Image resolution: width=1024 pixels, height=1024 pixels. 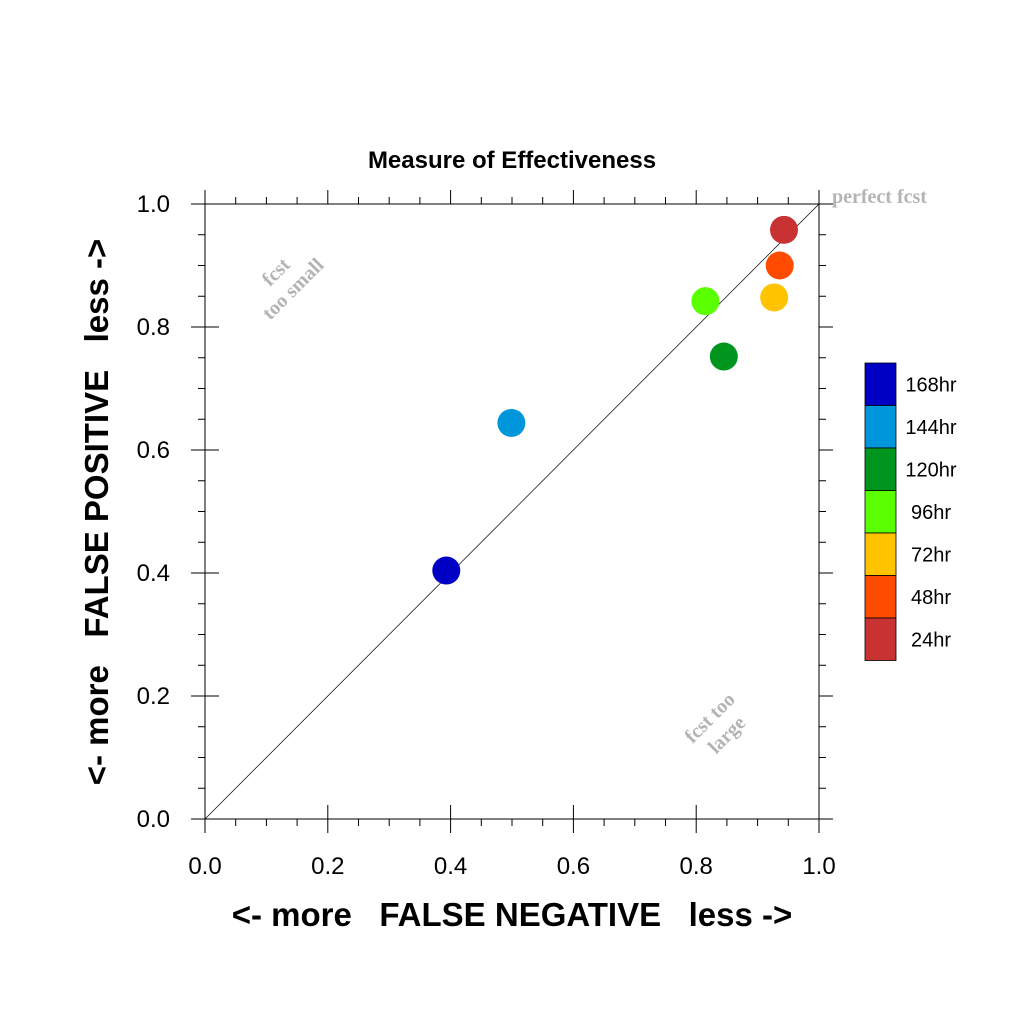 What do you see at coordinates (931, 513) in the screenshot?
I see `legend-label-96hr: 96hr` at bounding box center [931, 513].